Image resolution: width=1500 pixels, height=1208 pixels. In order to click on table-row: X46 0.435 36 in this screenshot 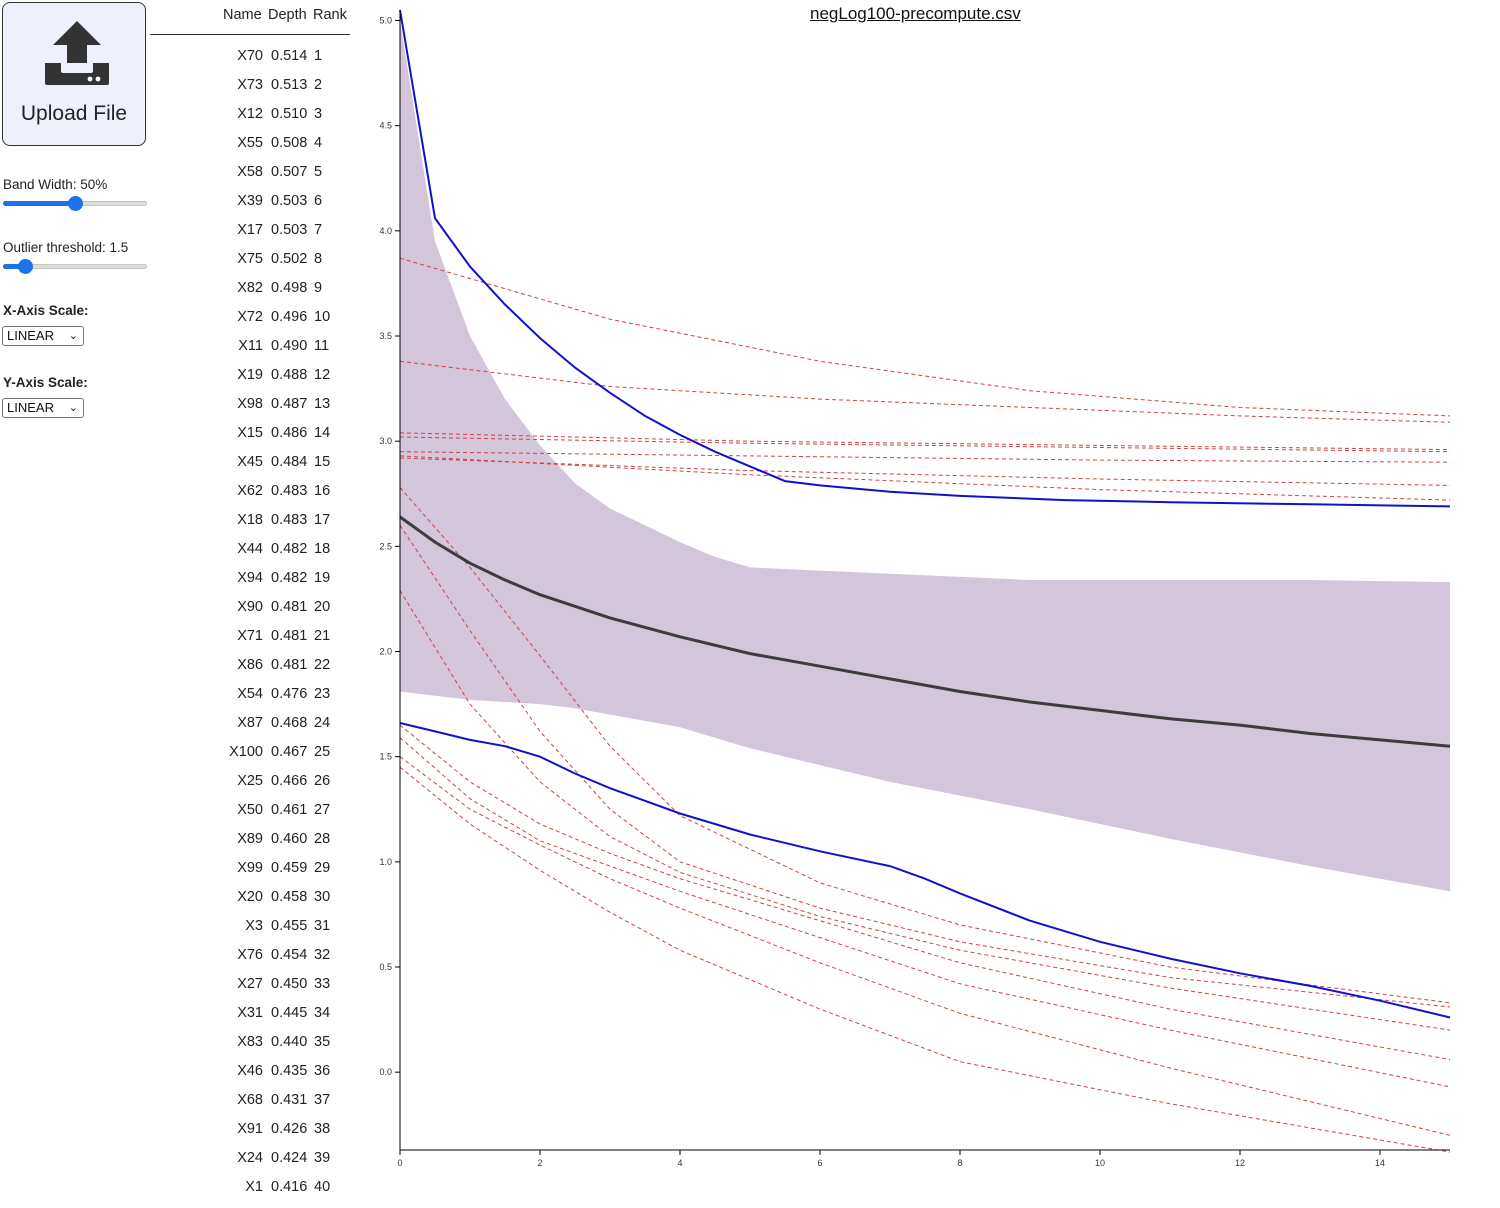, I will do `click(250, 1077)`.